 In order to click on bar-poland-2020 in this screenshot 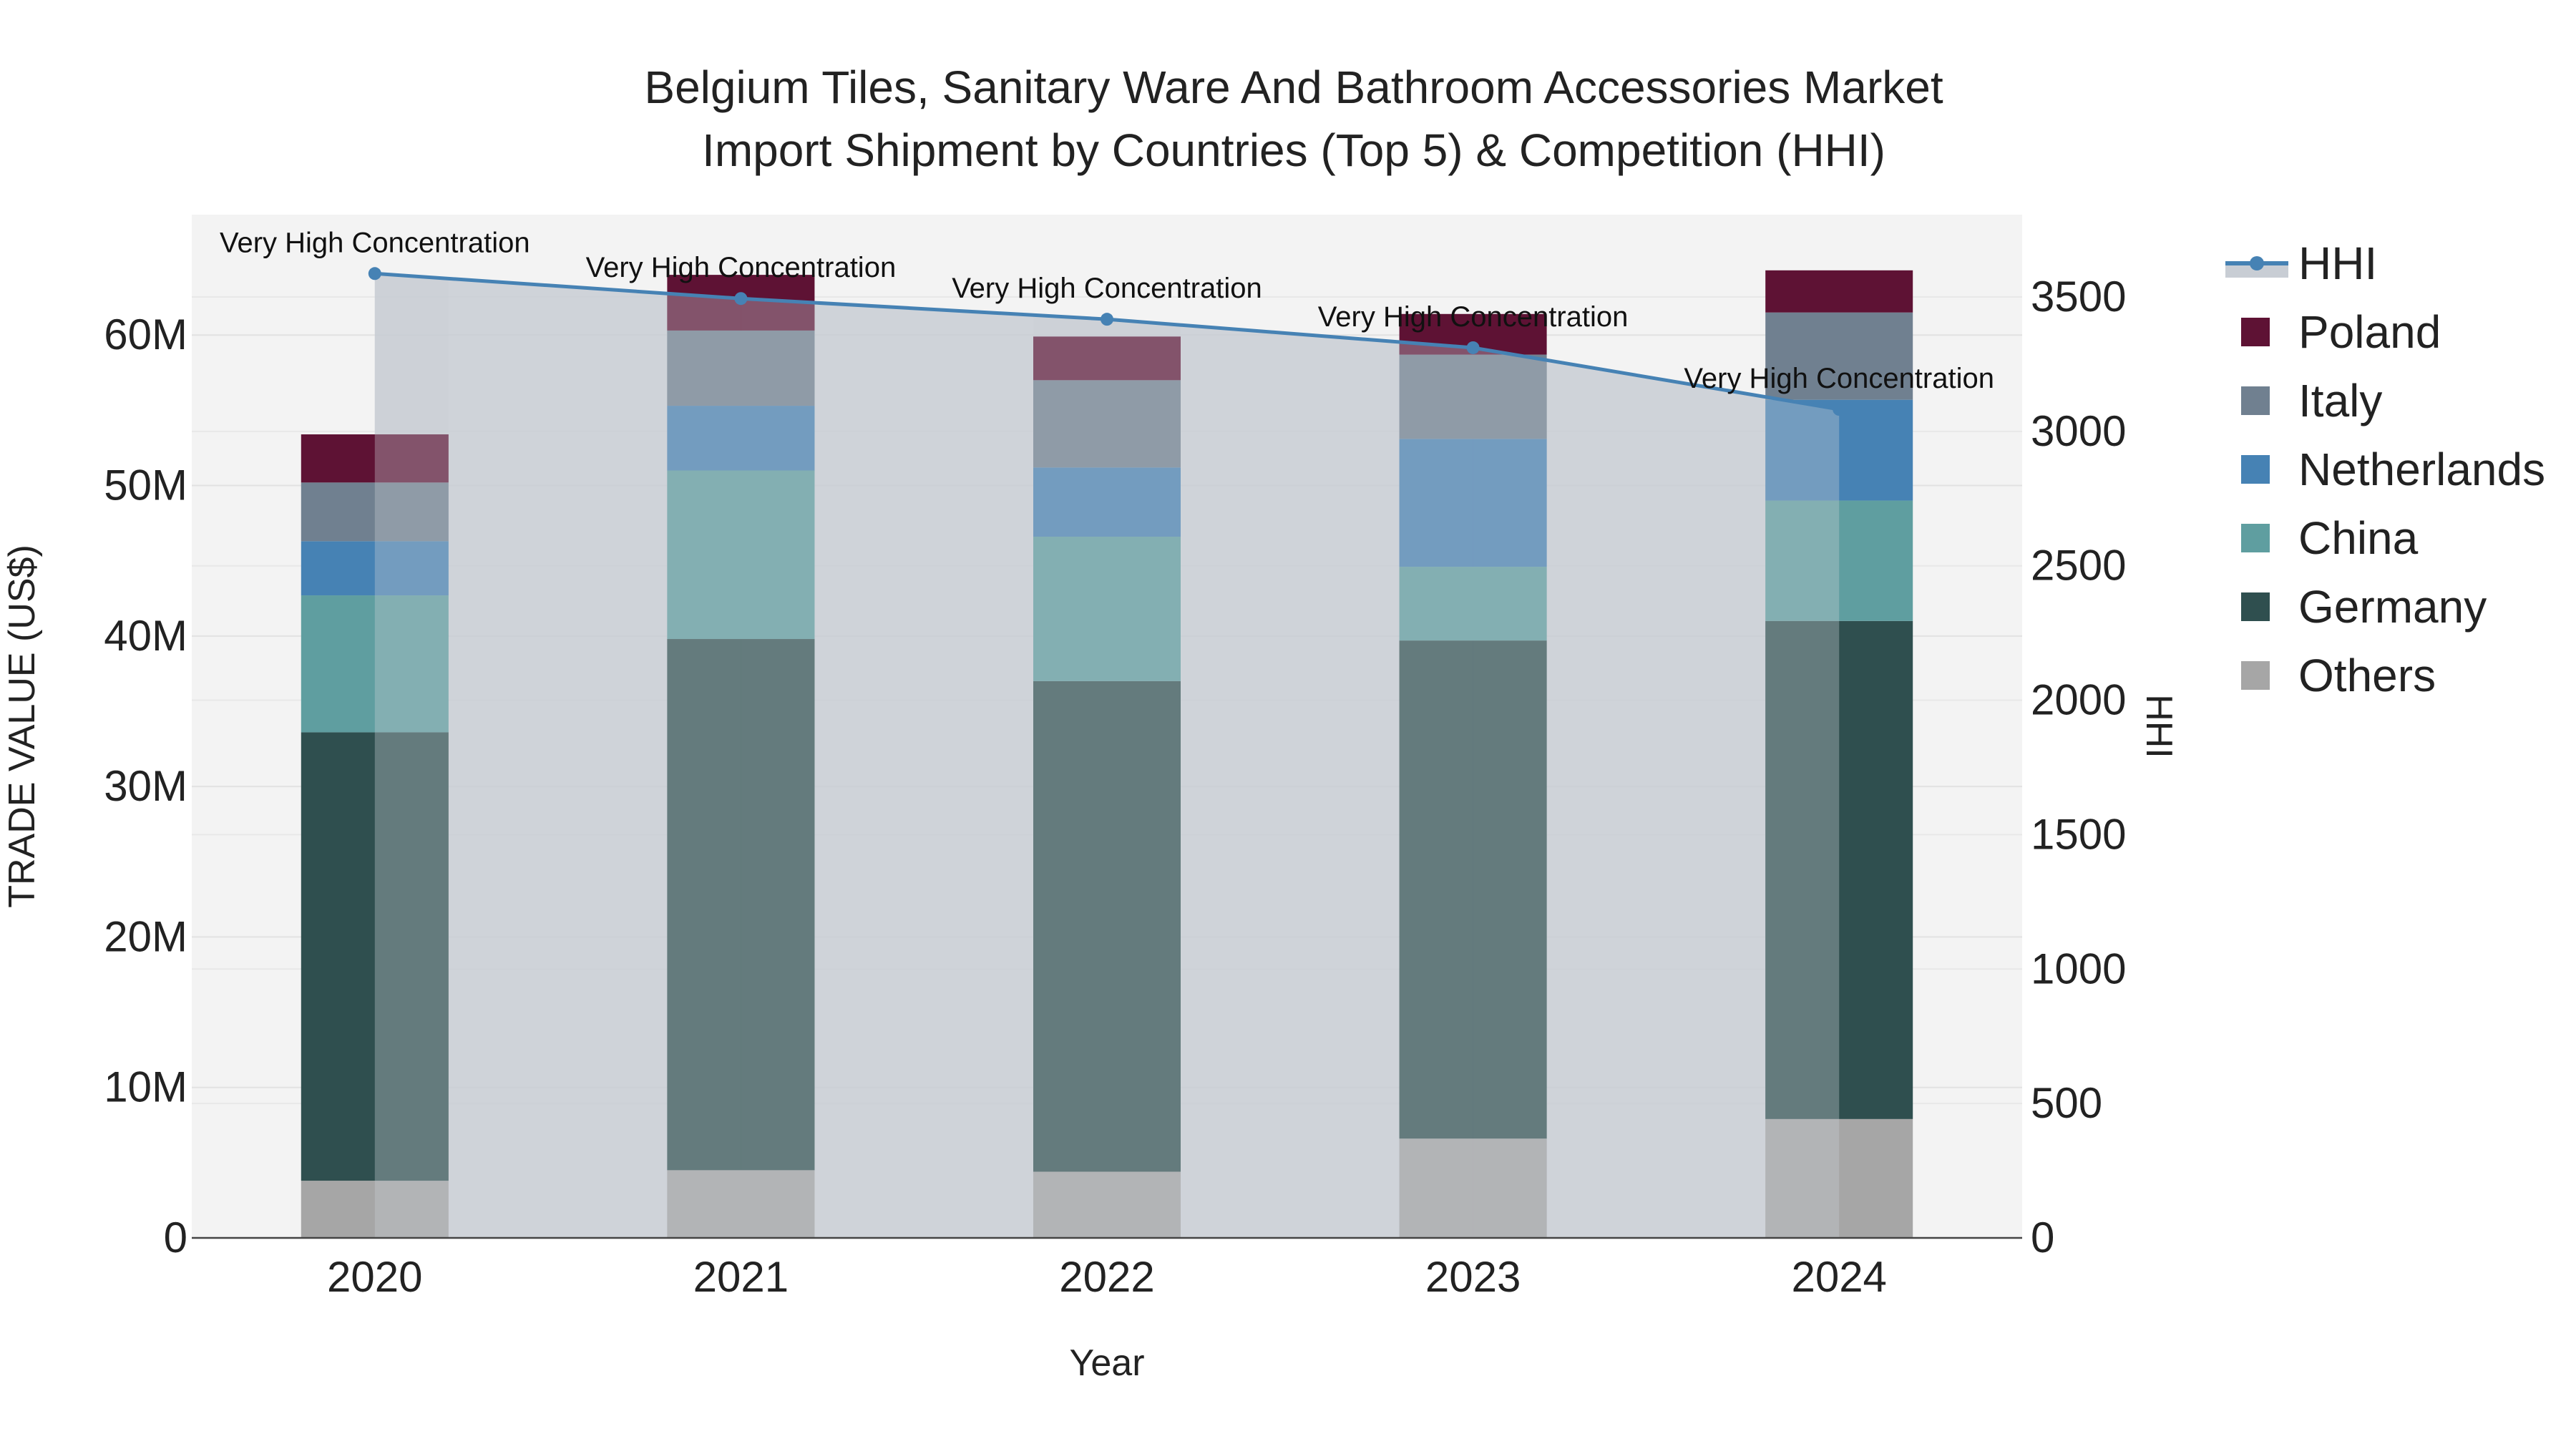, I will do `click(375, 458)`.